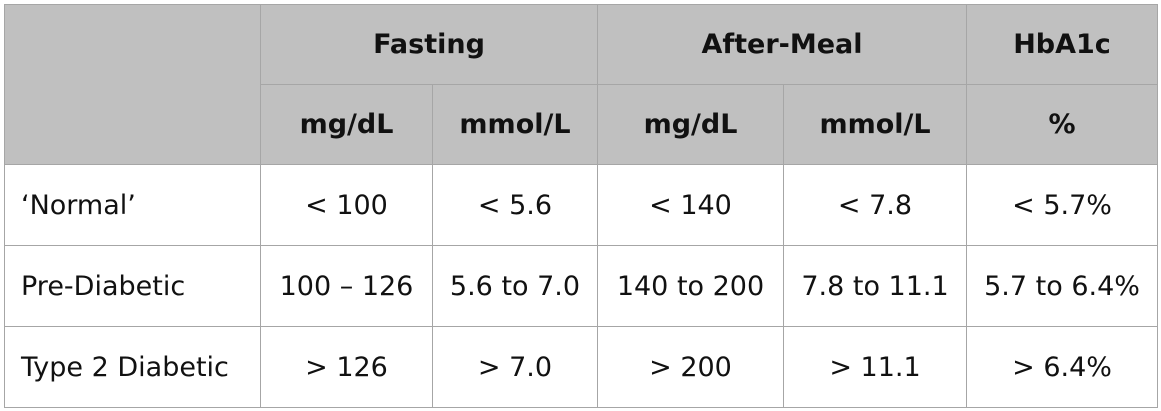 Image resolution: width=1161 pixels, height=411 pixels. What do you see at coordinates (875, 286) in the screenshot?
I see `cell-after-meal-mmol: 7.8 to 11.1` at bounding box center [875, 286].